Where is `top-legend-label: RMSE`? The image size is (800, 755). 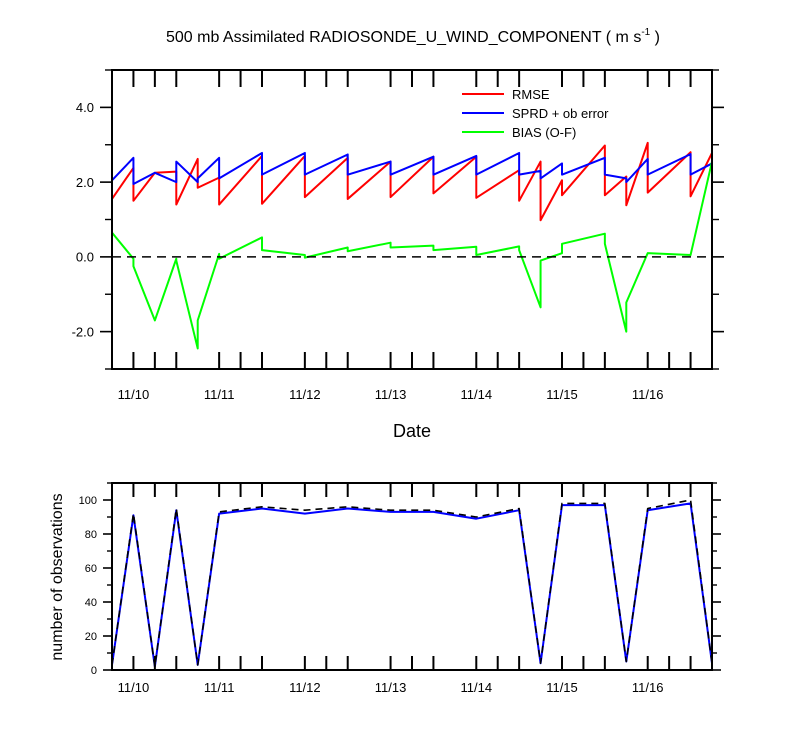 top-legend-label: RMSE is located at coordinates (531, 94).